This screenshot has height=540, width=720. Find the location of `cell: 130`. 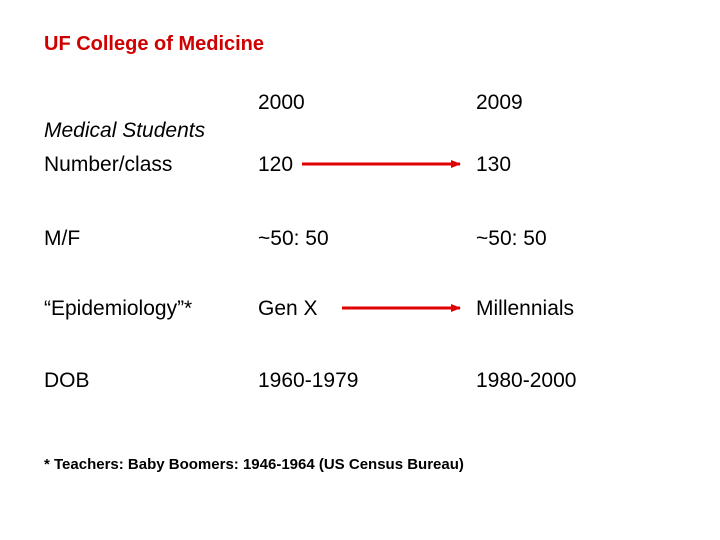

cell: 130 is located at coordinates (494, 164).